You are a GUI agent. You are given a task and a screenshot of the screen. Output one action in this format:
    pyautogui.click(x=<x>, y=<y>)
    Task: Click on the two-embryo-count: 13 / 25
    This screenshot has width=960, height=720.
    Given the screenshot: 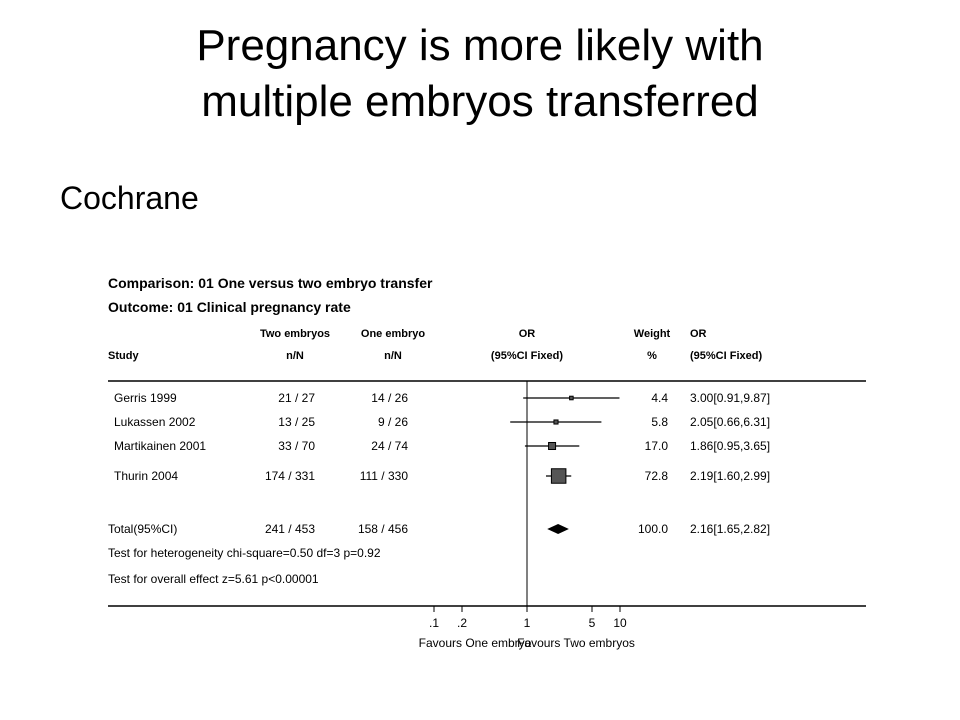 What is the action you would take?
    pyautogui.click(x=296, y=422)
    